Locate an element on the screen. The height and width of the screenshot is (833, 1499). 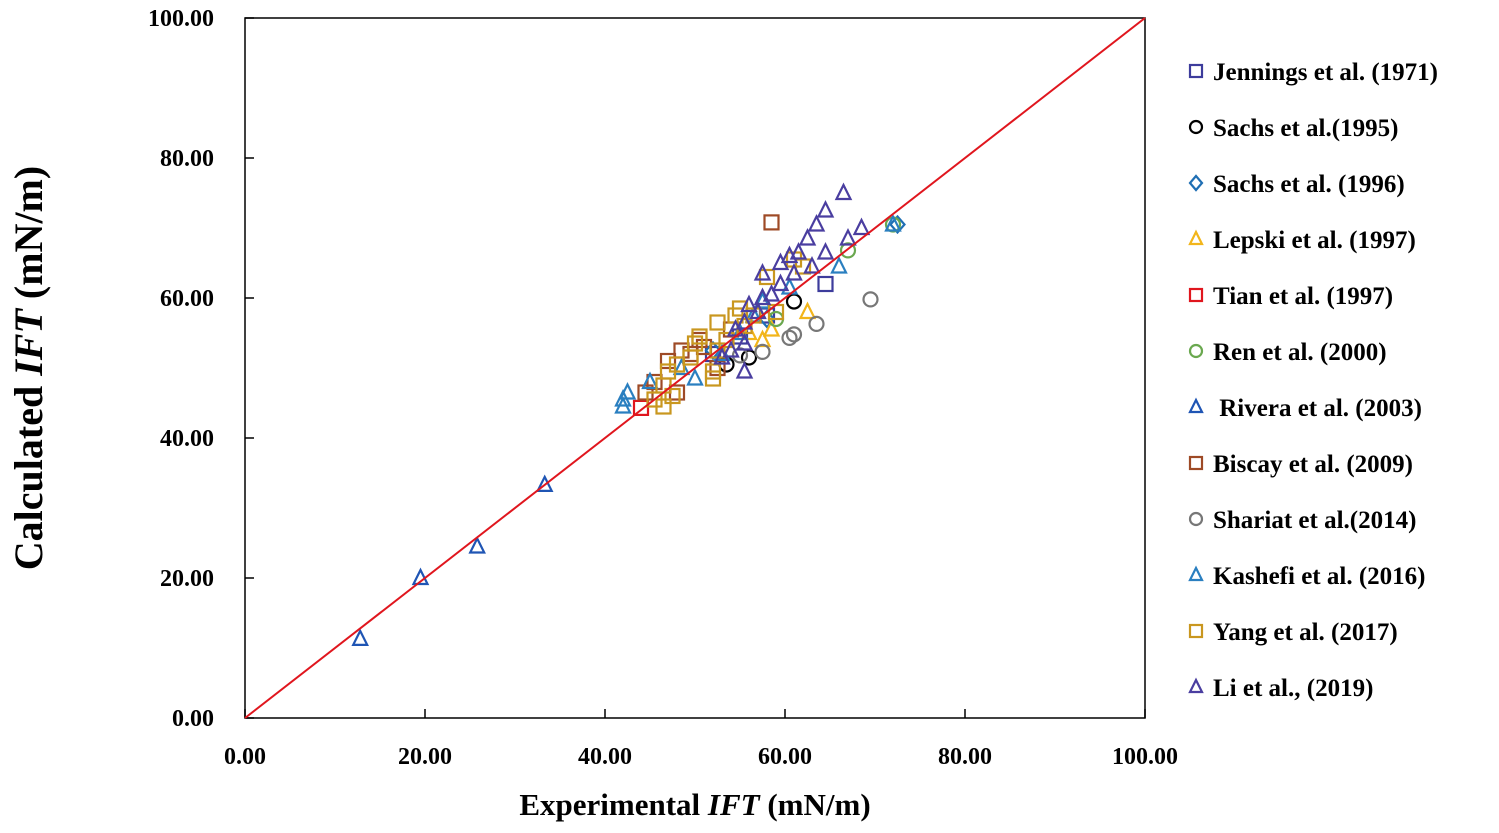
legend-item: Jennings et al. (1971) is located at coordinates (1313, 72).